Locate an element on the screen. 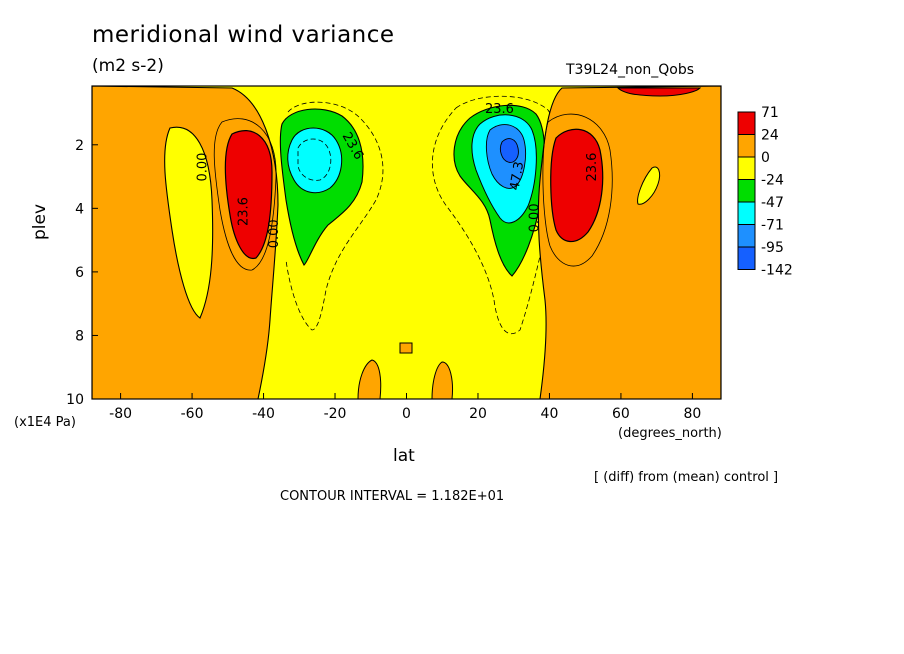  colorbar-label: -24 is located at coordinates (772, 181).